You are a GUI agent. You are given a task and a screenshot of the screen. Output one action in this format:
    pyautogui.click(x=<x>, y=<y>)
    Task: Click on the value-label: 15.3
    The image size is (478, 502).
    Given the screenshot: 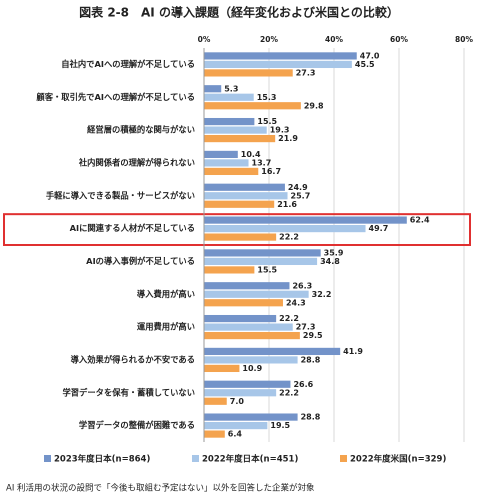 What is the action you would take?
    pyautogui.click(x=267, y=97)
    